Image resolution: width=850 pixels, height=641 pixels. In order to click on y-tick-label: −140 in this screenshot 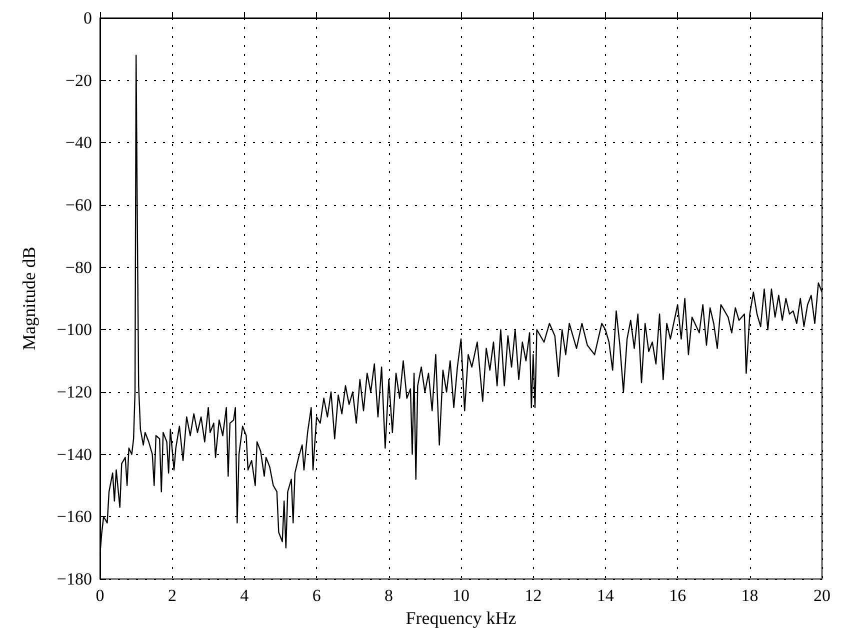, I will do `click(74, 454)`.